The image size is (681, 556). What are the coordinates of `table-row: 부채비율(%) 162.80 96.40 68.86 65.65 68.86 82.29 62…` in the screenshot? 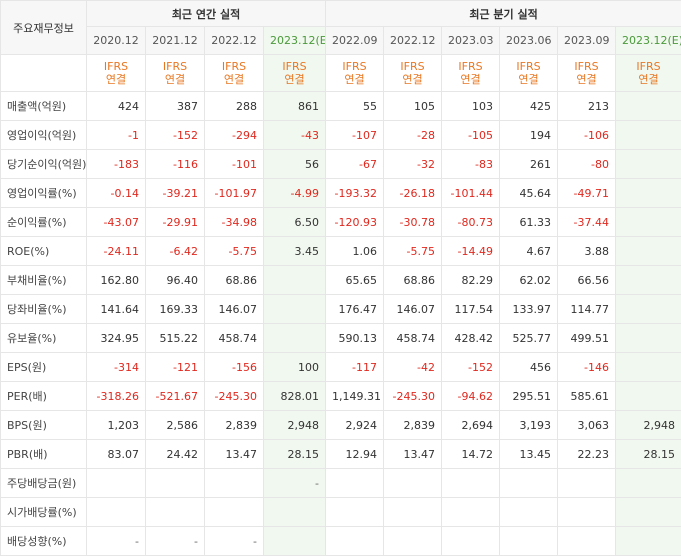 It's located at (340, 280).